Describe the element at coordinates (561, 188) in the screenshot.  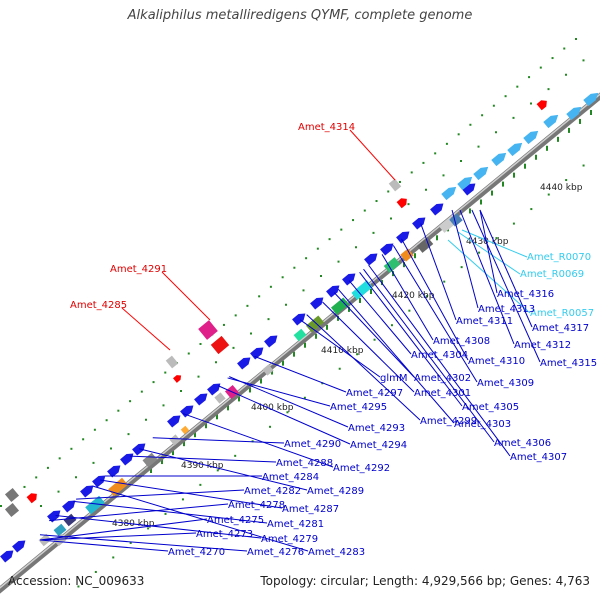
I see `tick-label: 4440 kbp` at that location.